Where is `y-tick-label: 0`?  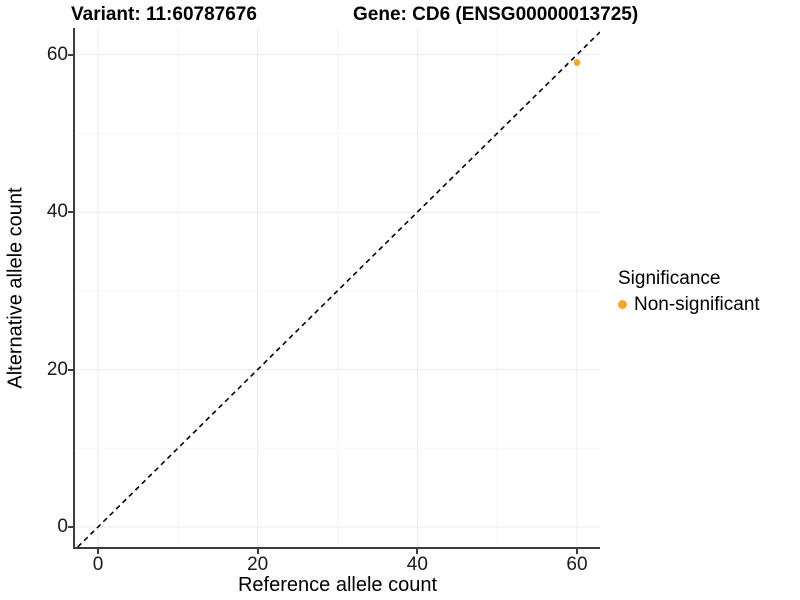 y-tick-label: 0 is located at coordinates (62, 526).